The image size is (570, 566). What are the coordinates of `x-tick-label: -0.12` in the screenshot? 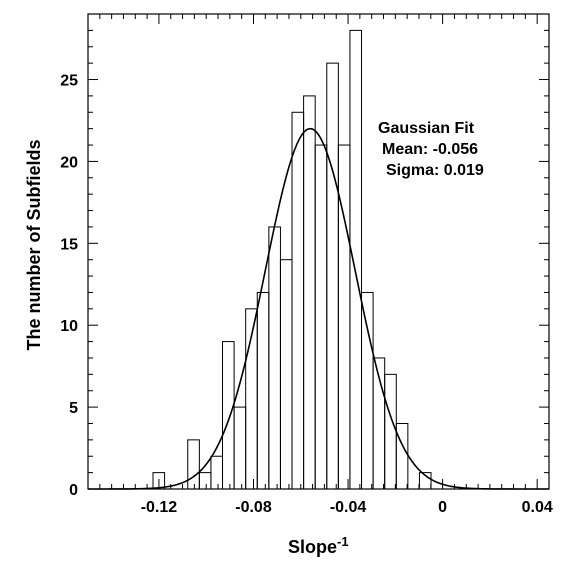 It's located at (159, 507).